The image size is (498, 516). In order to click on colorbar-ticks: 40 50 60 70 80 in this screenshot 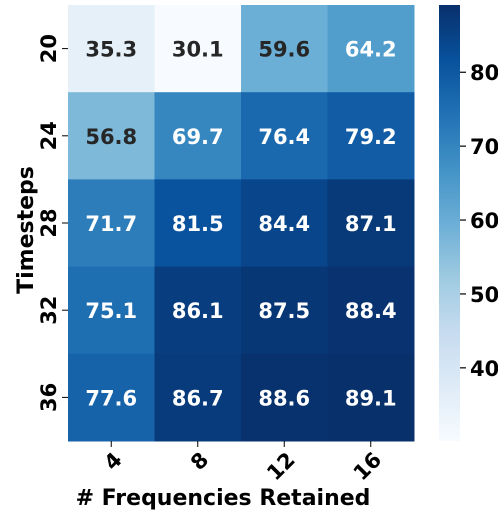, I will do `click(479, 221)`.